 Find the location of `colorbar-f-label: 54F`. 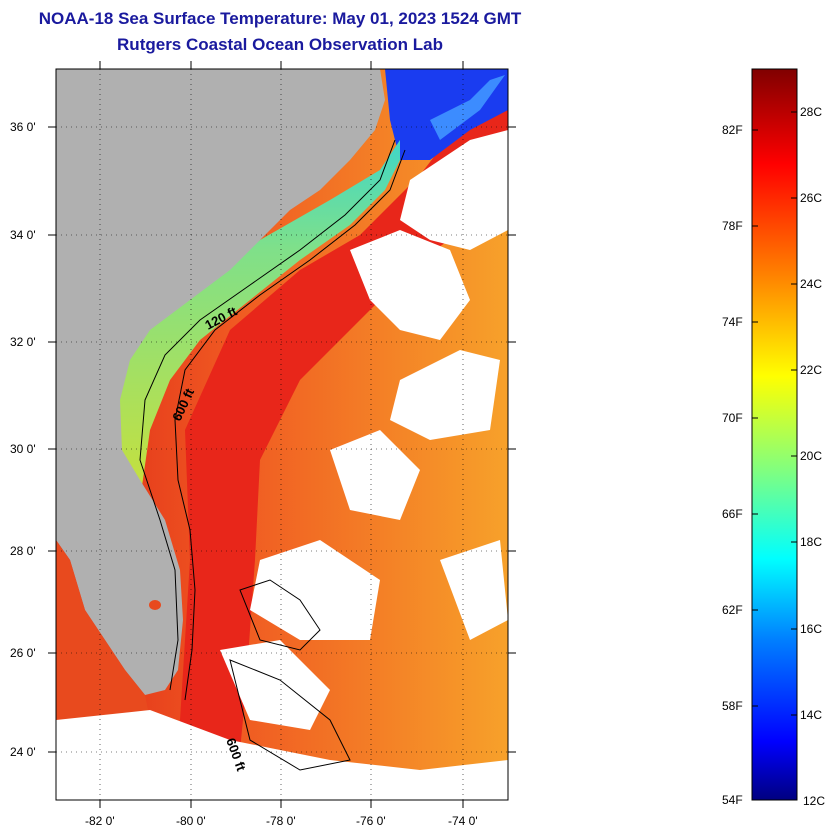

colorbar-f-label: 54F is located at coordinates (732, 800).